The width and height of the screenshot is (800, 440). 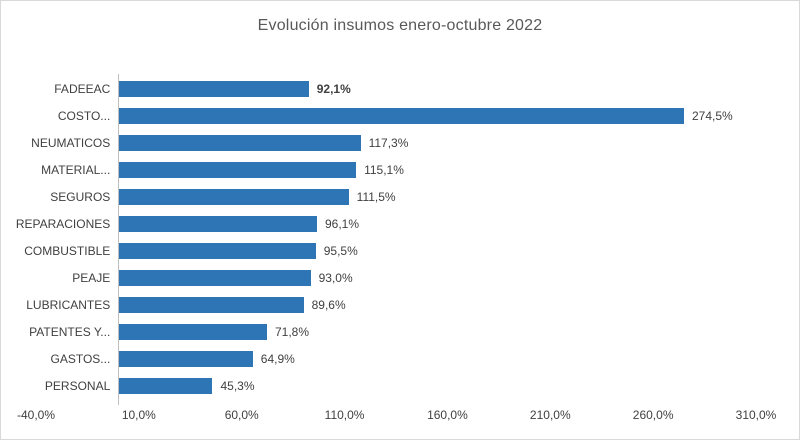 What do you see at coordinates (400, 25) in the screenshot?
I see `chart-title: Evolución insumos enero-octubre 2022` at bounding box center [400, 25].